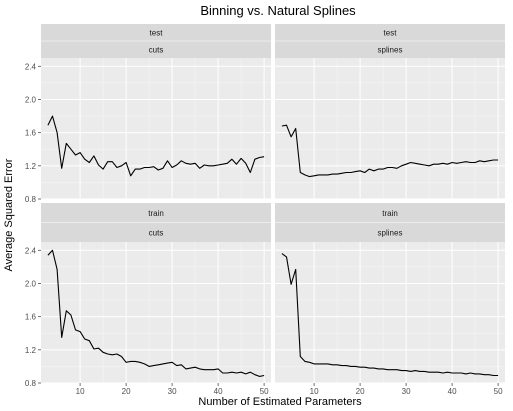 The width and height of the screenshot is (513, 411). I want to click on chart-title: Binning vs. Natural Splines, so click(278, 10).